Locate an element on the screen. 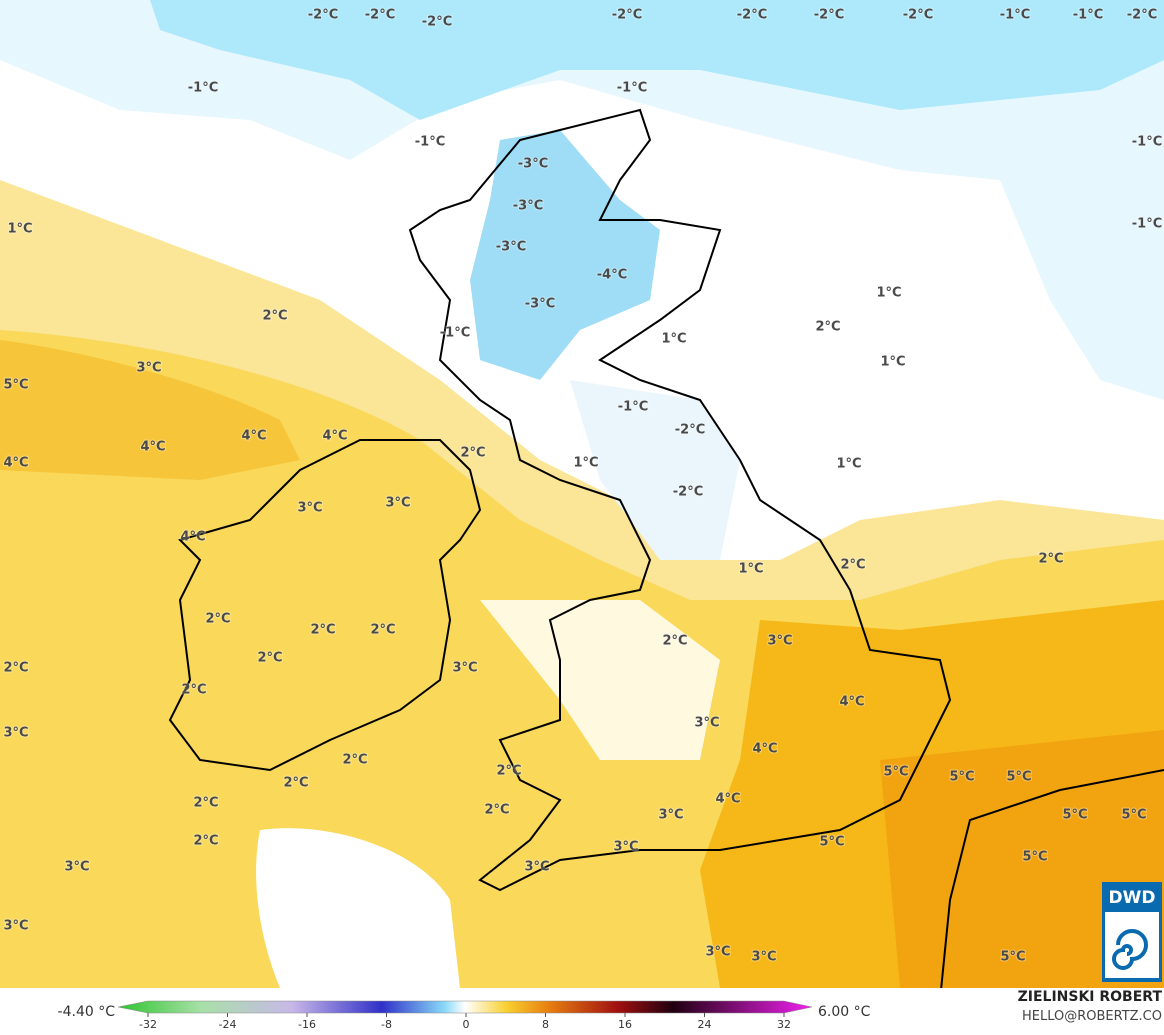 Image resolution: width=1164 pixels, height=1035 pixels. field-blue-scotland is located at coordinates (565, 255).